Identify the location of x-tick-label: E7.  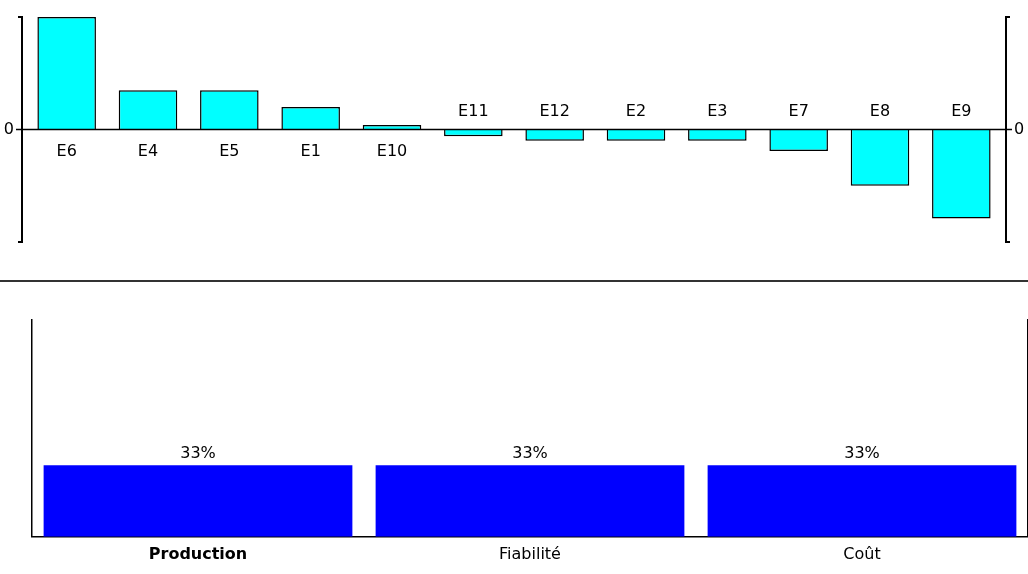
(798, 110).